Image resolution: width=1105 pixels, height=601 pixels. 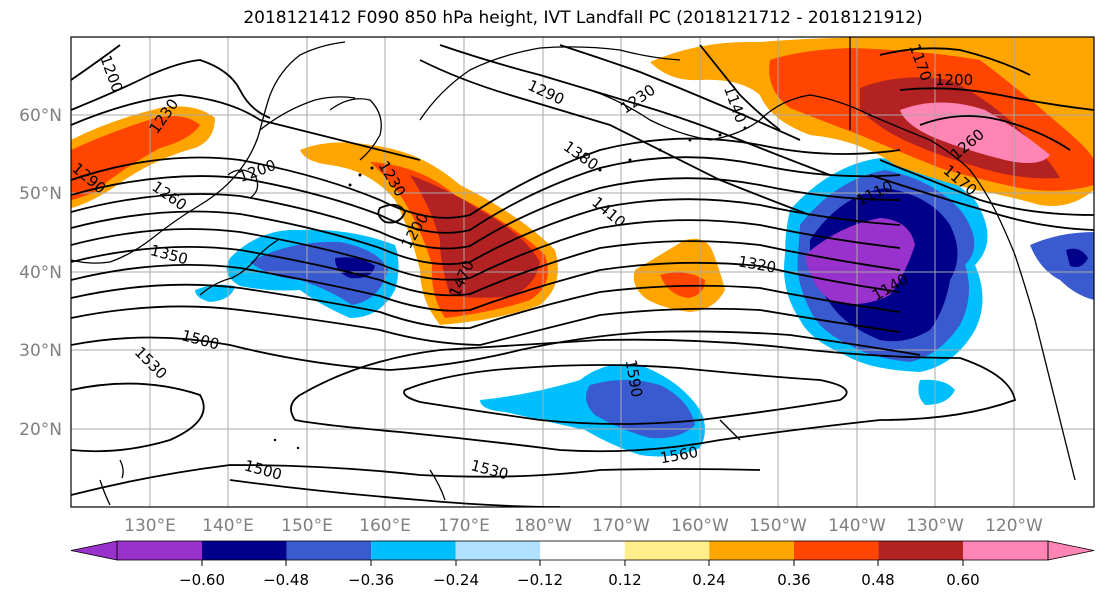 I want to click on colorbar-tick-label: −0.60, so click(x=202, y=580).